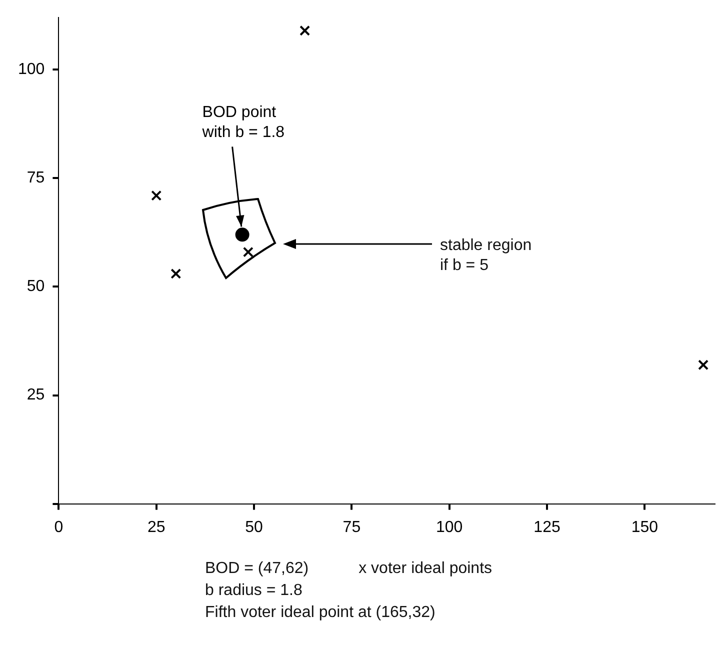 The height and width of the screenshot is (663, 727). Describe the element at coordinates (486, 256) in the screenshot. I see `annotation: stable region if b = 5` at that location.